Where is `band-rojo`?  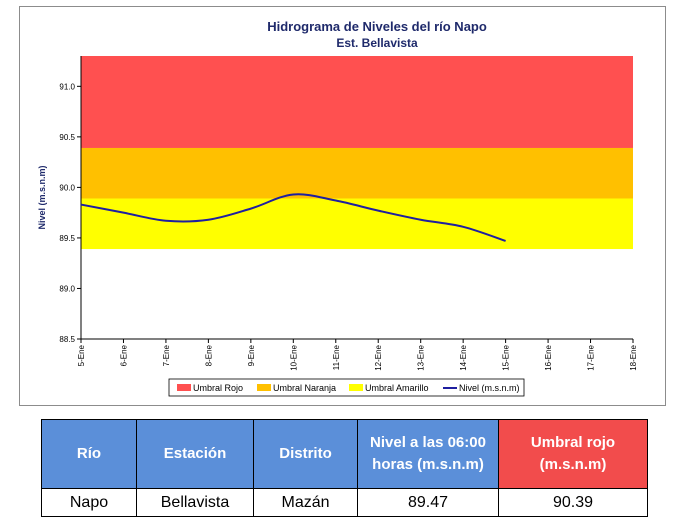 band-rojo is located at coordinates (357, 102).